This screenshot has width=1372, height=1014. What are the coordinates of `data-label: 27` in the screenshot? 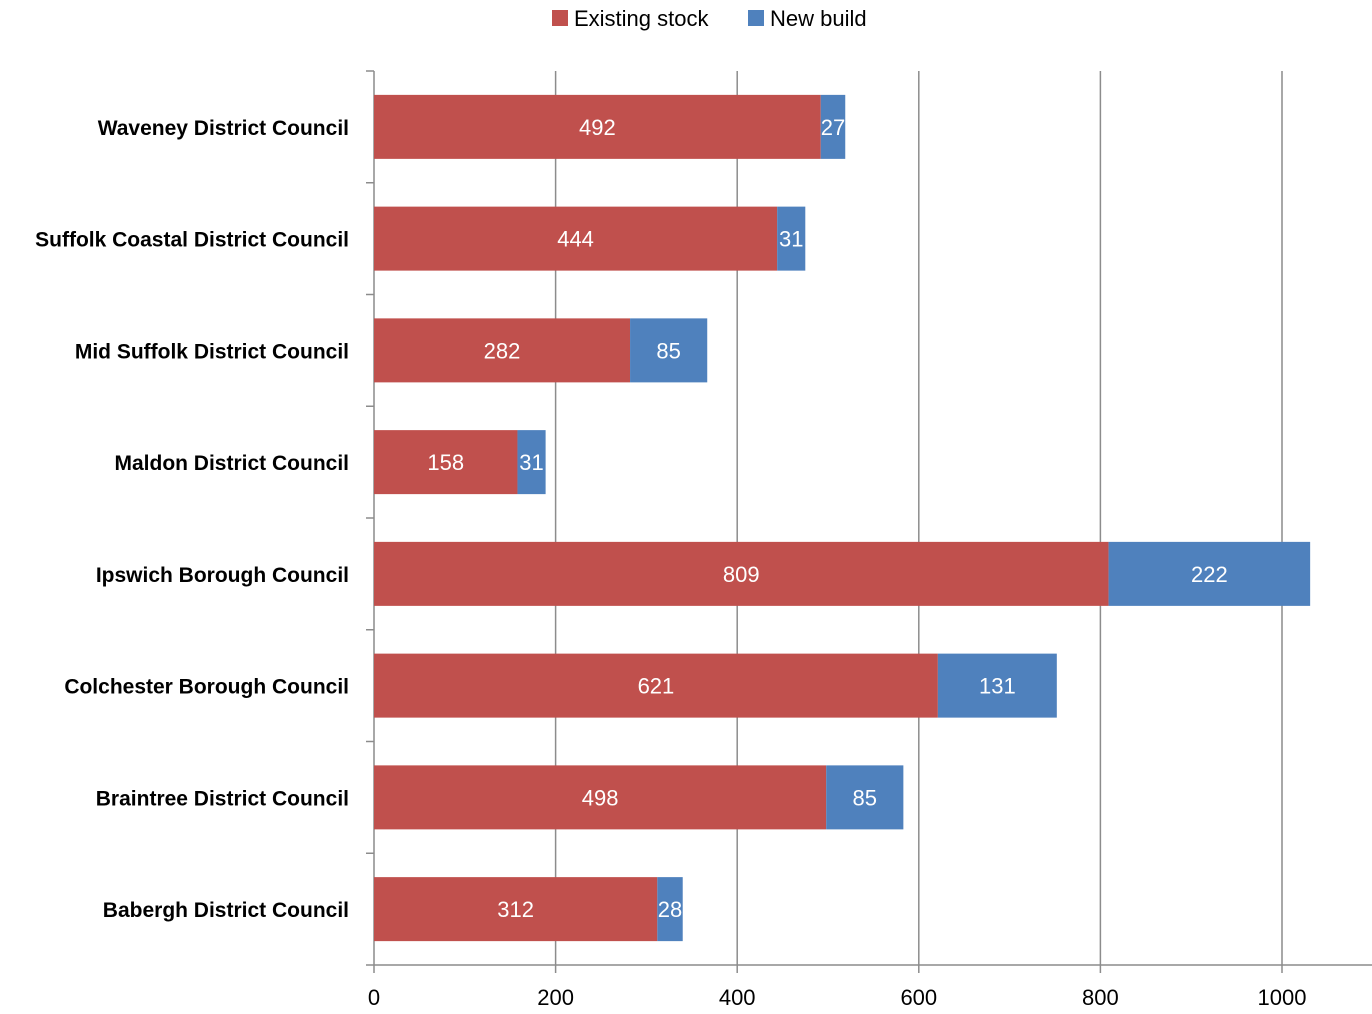 It's located at (833, 127).